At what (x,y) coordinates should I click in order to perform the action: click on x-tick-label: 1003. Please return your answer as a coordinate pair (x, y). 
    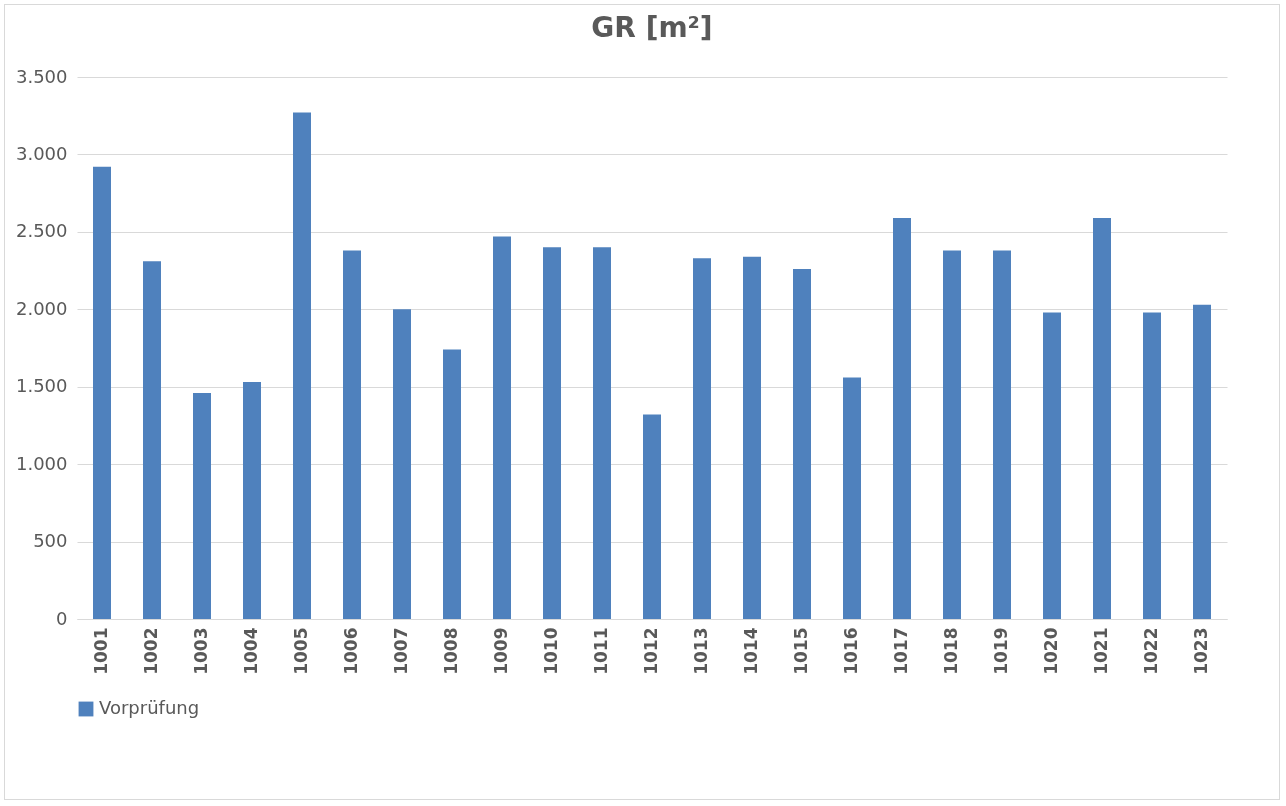
    Looking at the image, I should click on (201, 651).